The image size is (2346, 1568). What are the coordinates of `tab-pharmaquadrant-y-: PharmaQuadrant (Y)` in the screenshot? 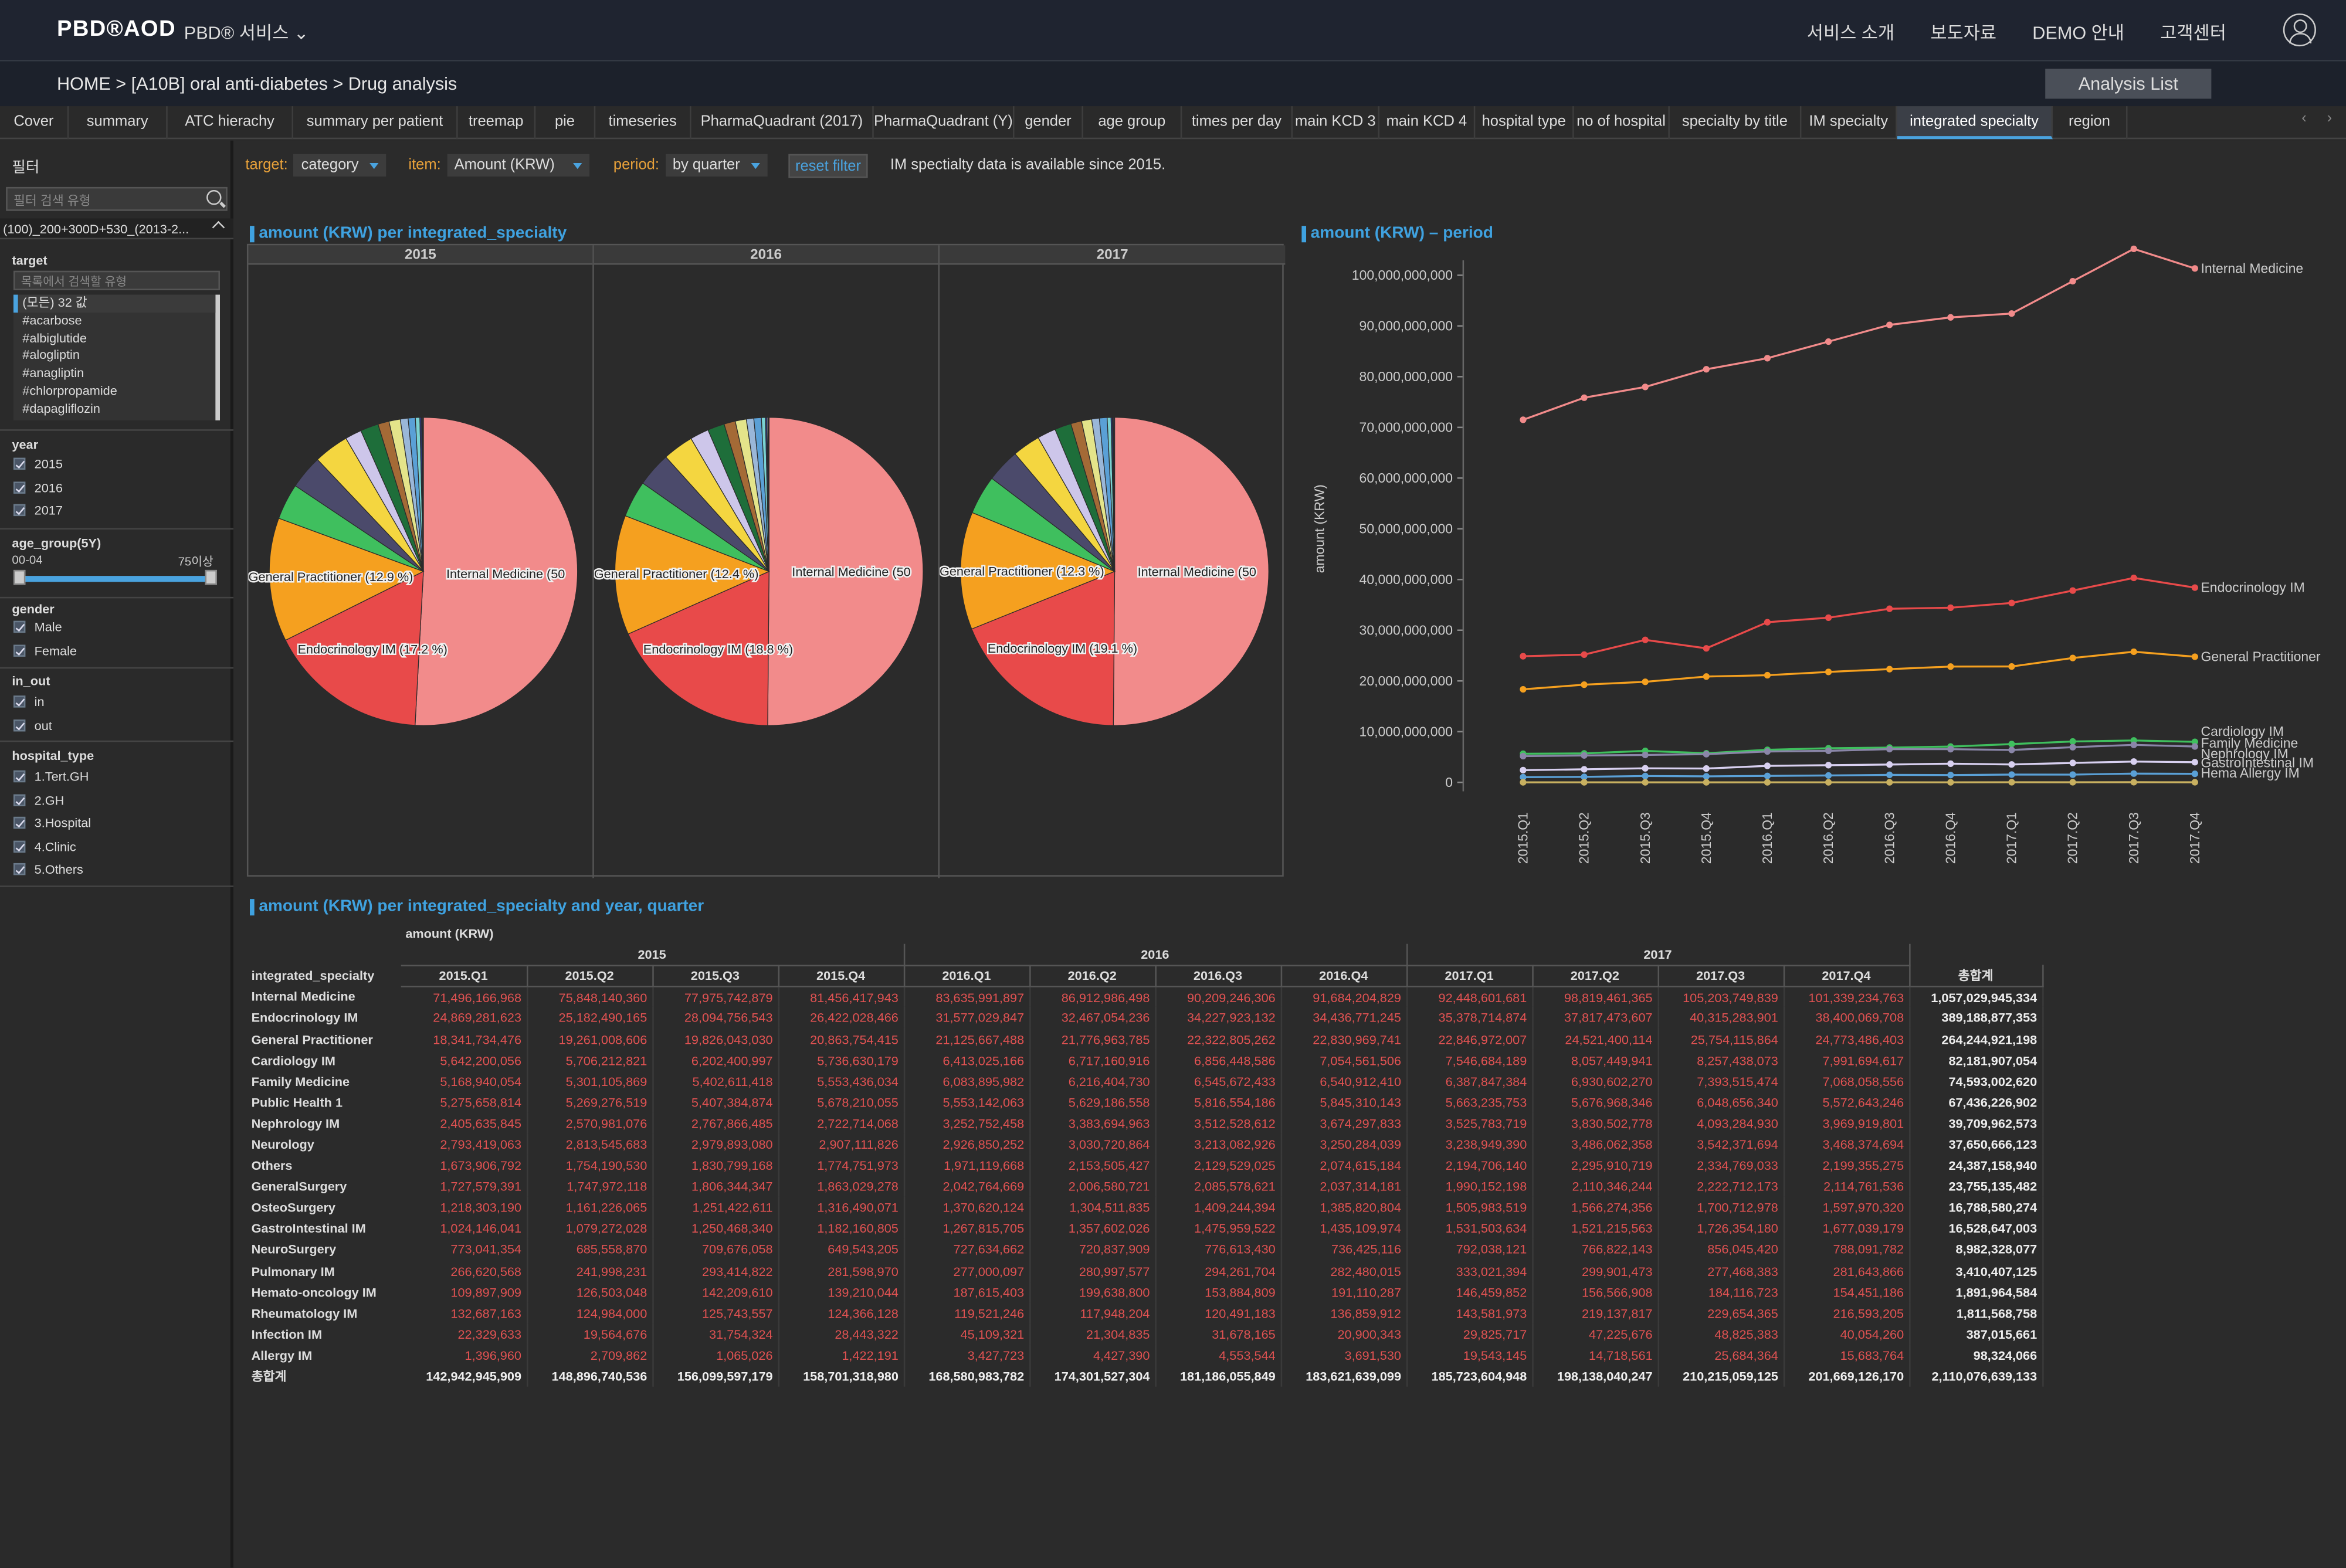 It's located at (945, 123).